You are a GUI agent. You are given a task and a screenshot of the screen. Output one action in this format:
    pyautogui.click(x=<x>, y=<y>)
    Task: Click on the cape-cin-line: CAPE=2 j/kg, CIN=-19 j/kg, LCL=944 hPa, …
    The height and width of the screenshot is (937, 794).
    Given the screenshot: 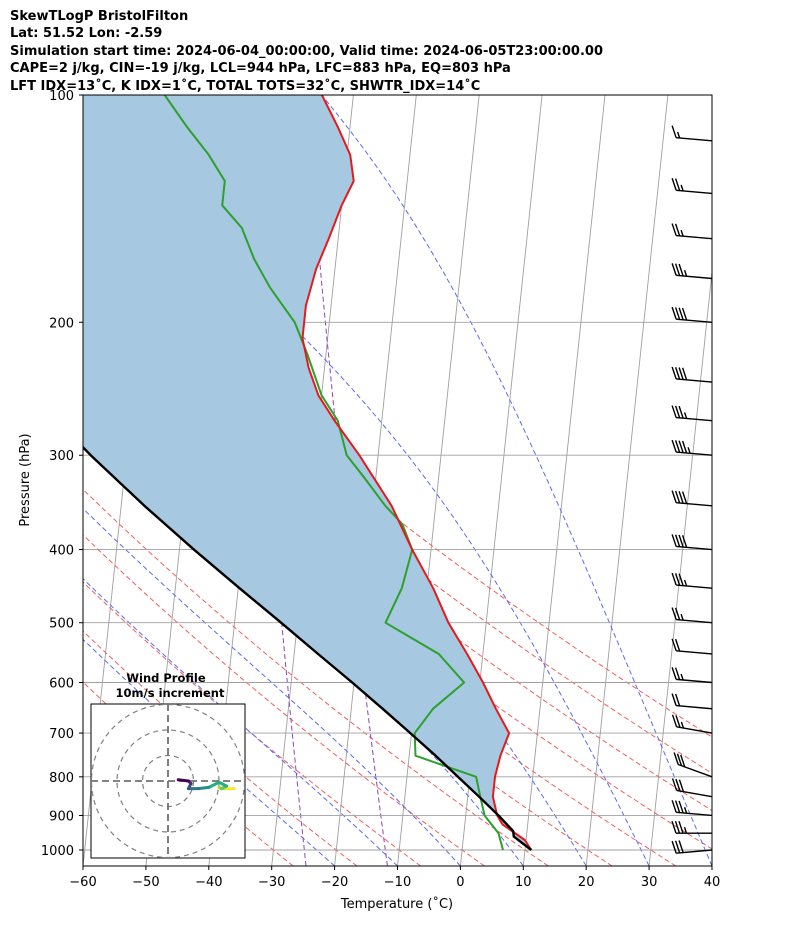 What is the action you would take?
    pyautogui.click(x=260, y=69)
    